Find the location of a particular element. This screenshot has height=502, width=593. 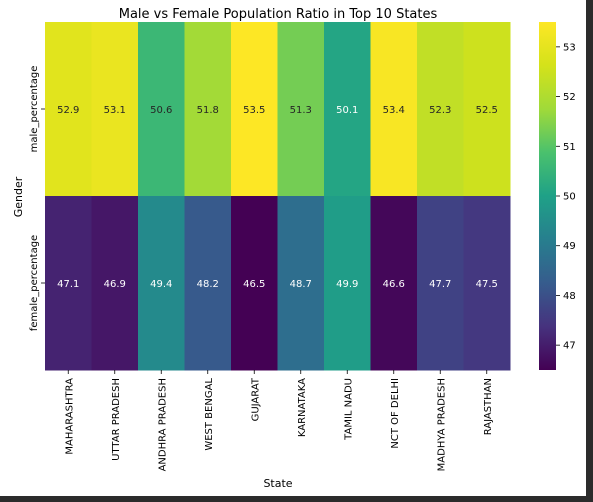

y-tick-label: female_percentage is located at coordinates (34, 283).